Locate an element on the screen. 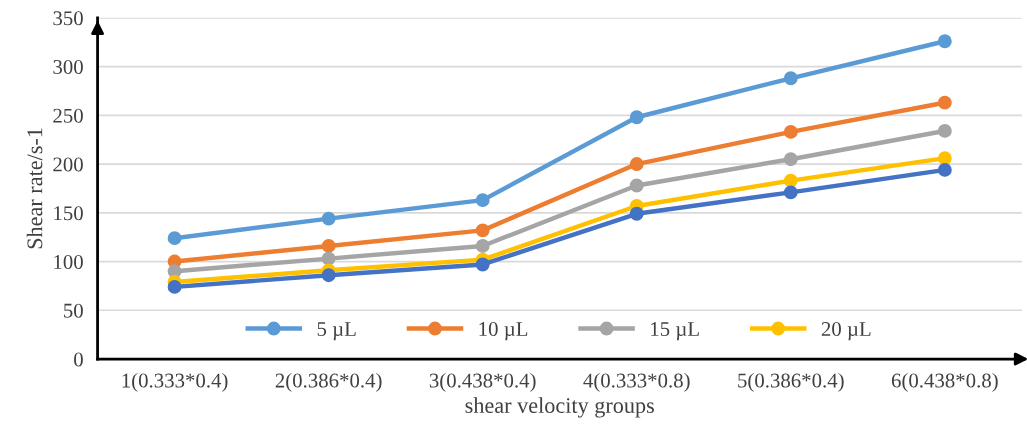 Image resolution: width=1027 pixels, height=446 pixels. y-tick-label: 250 is located at coordinates (68, 115).